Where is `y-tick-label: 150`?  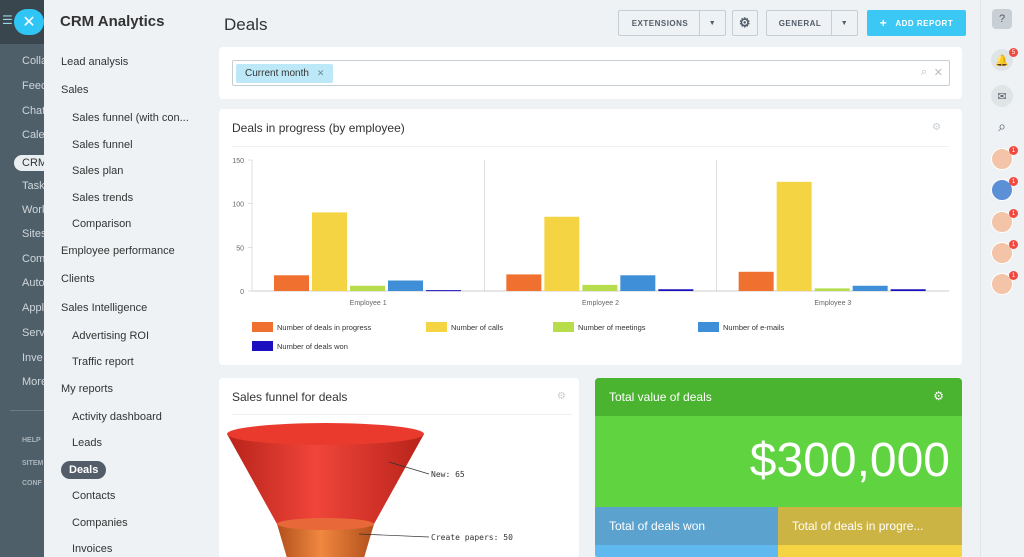 y-tick-label: 150 is located at coordinates (238, 161).